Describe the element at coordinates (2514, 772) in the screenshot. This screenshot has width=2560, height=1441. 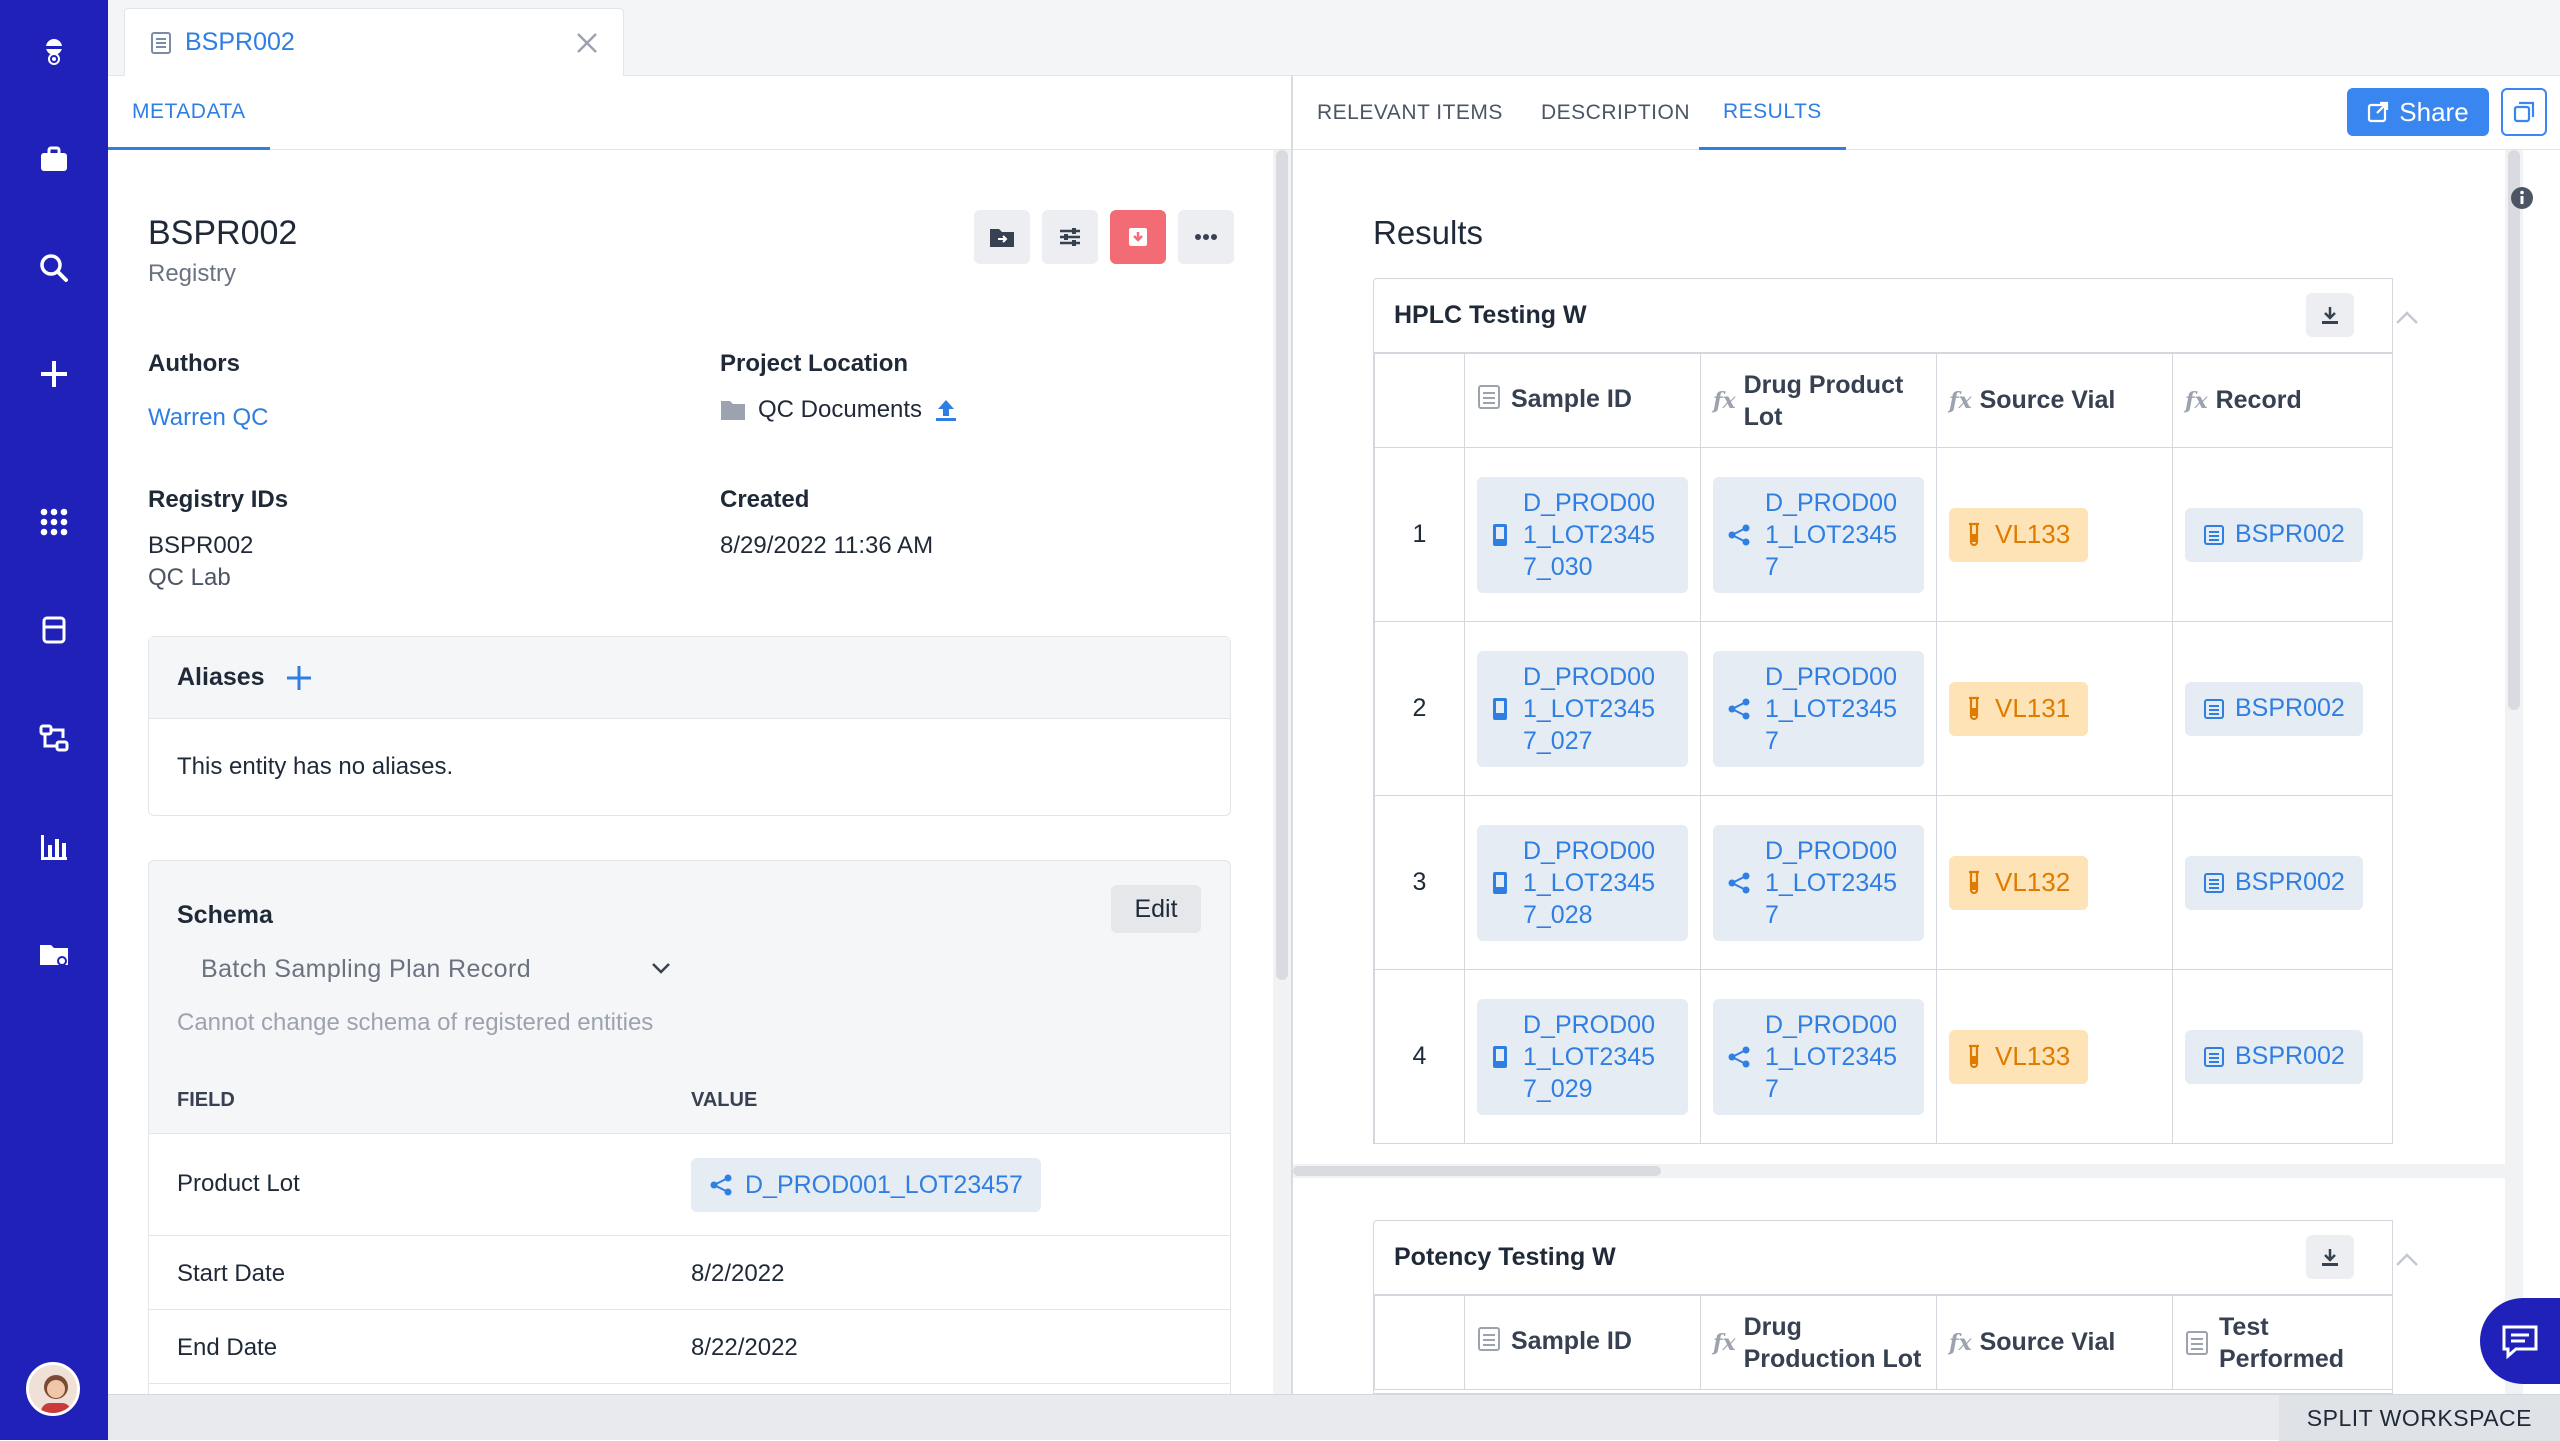
I see `right-scrollbar` at that location.